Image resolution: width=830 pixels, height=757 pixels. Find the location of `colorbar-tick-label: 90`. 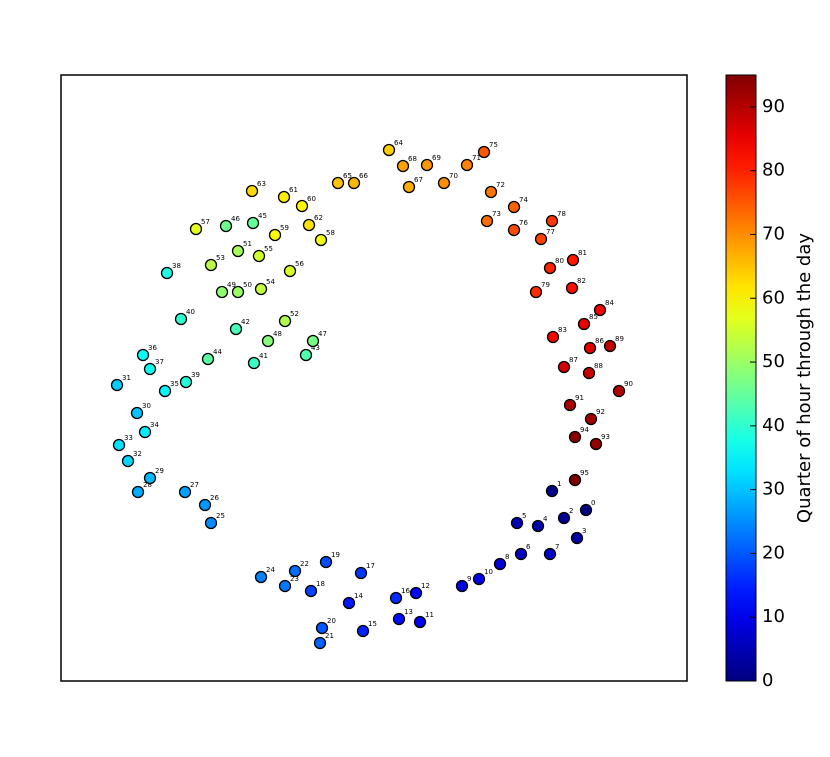

colorbar-tick-label: 90 is located at coordinates (773, 106).